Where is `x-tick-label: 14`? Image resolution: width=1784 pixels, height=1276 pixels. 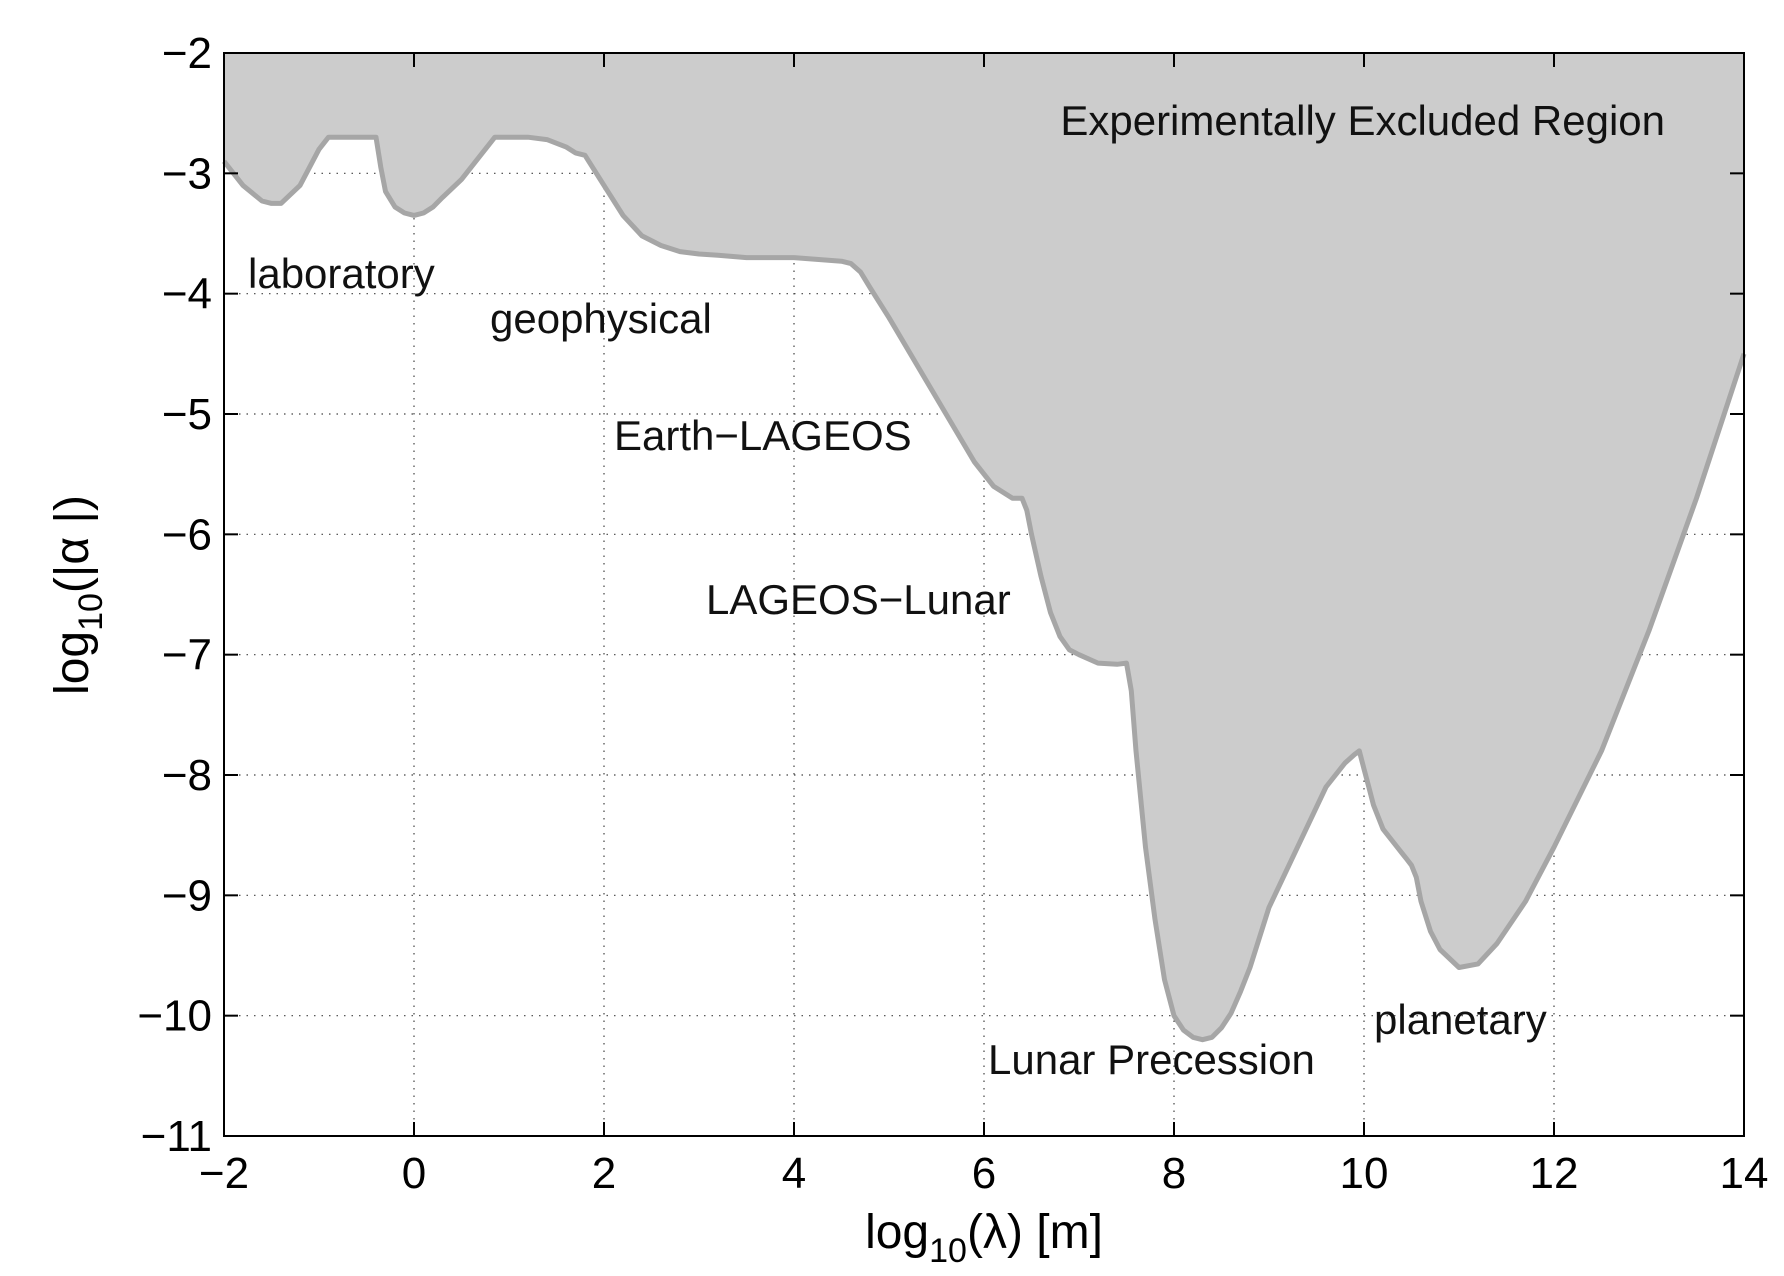 x-tick-label: 14 is located at coordinates (1744, 1173).